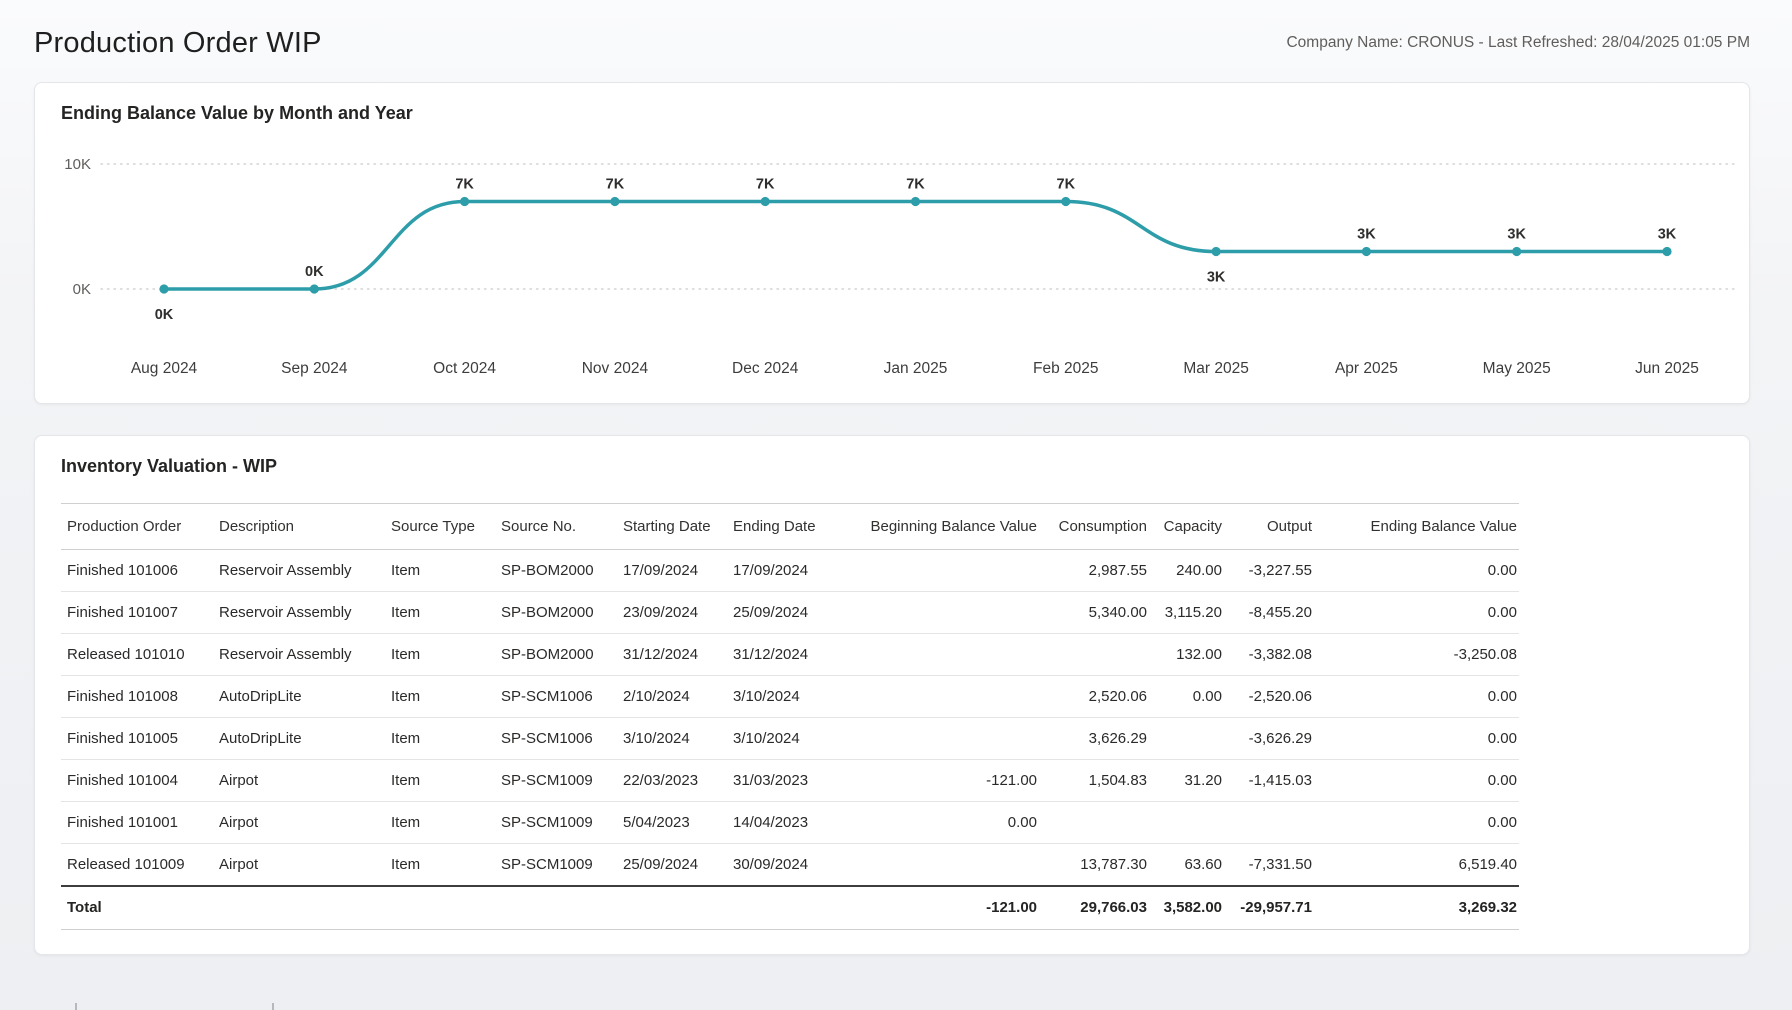  What do you see at coordinates (82, 289) in the screenshot?
I see `y-axis-tick-label: 0K` at bounding box center [82, 289].